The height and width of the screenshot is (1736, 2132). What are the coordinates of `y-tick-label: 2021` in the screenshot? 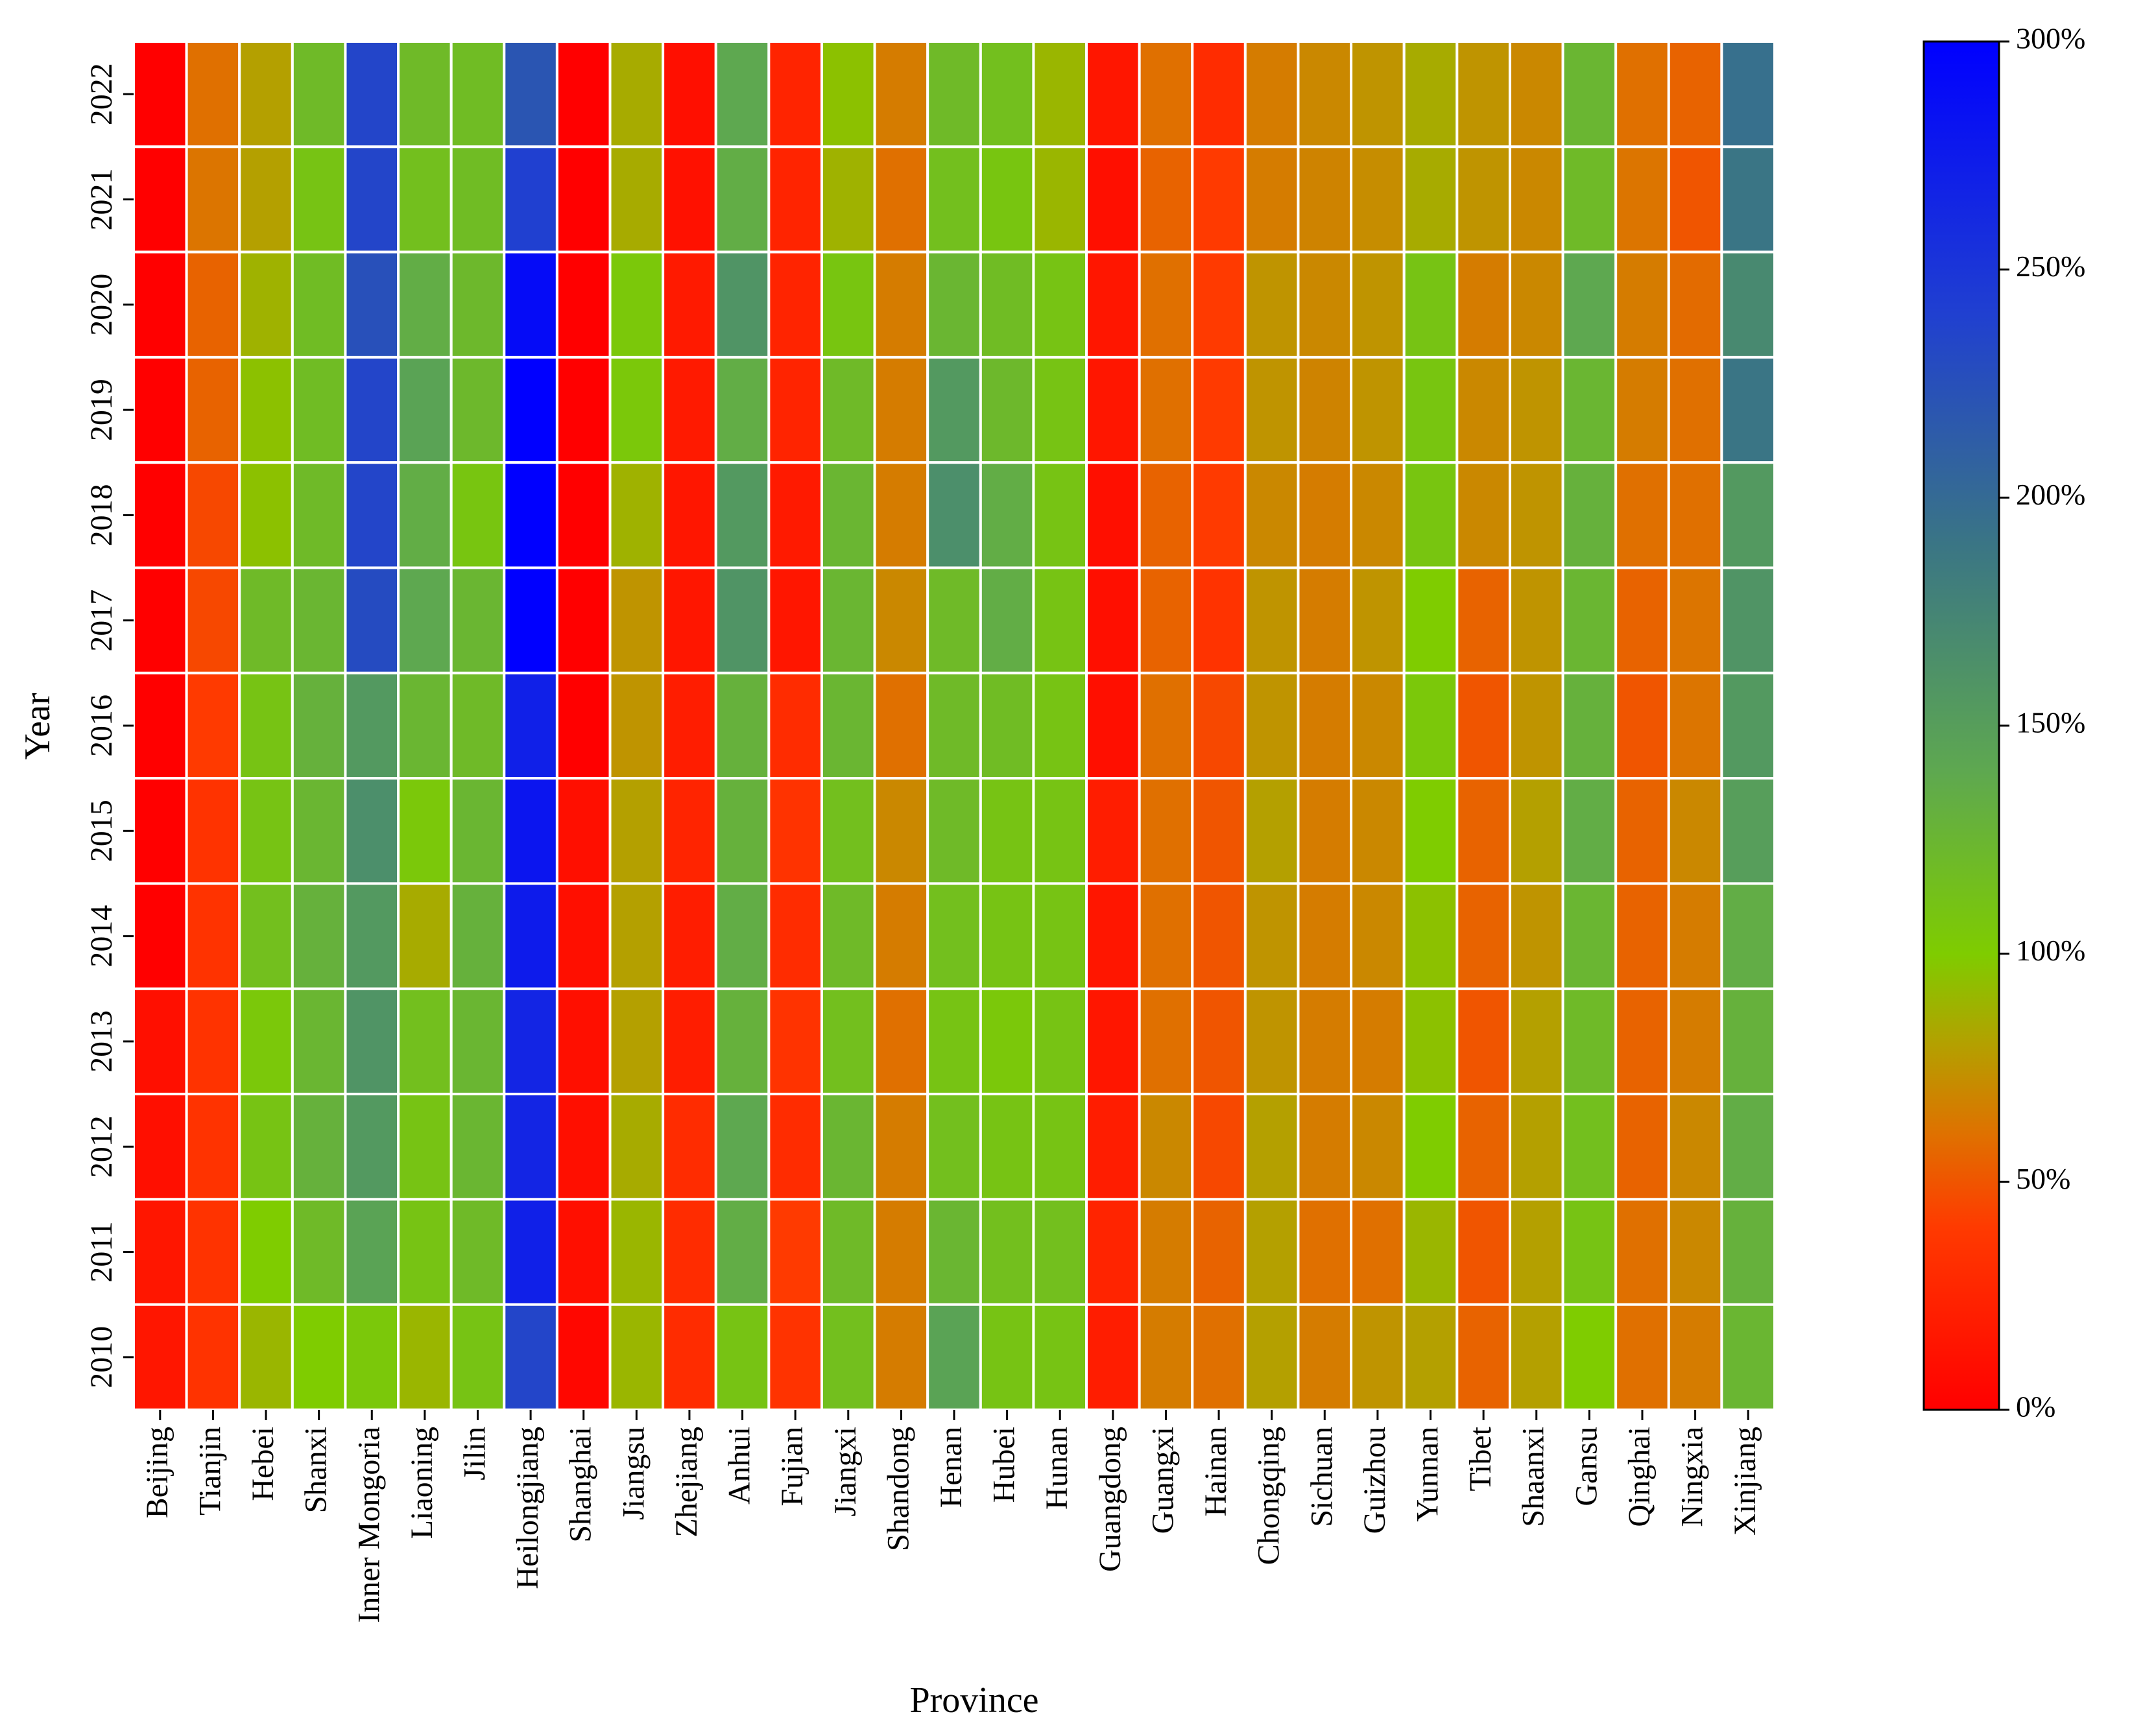 It's located at (101, 200).